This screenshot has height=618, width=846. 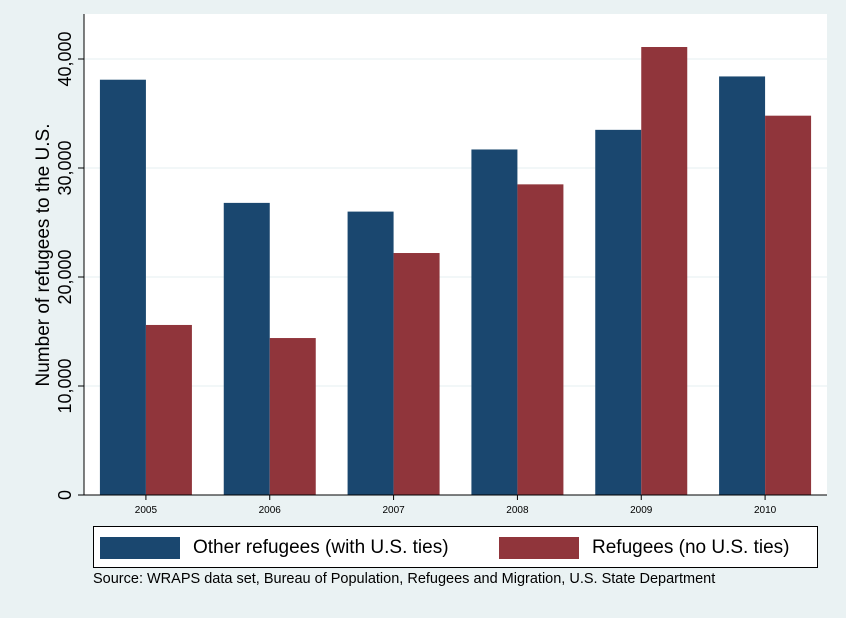 I want to click on x-tick-label: 2010, so click(x=765, y=510).